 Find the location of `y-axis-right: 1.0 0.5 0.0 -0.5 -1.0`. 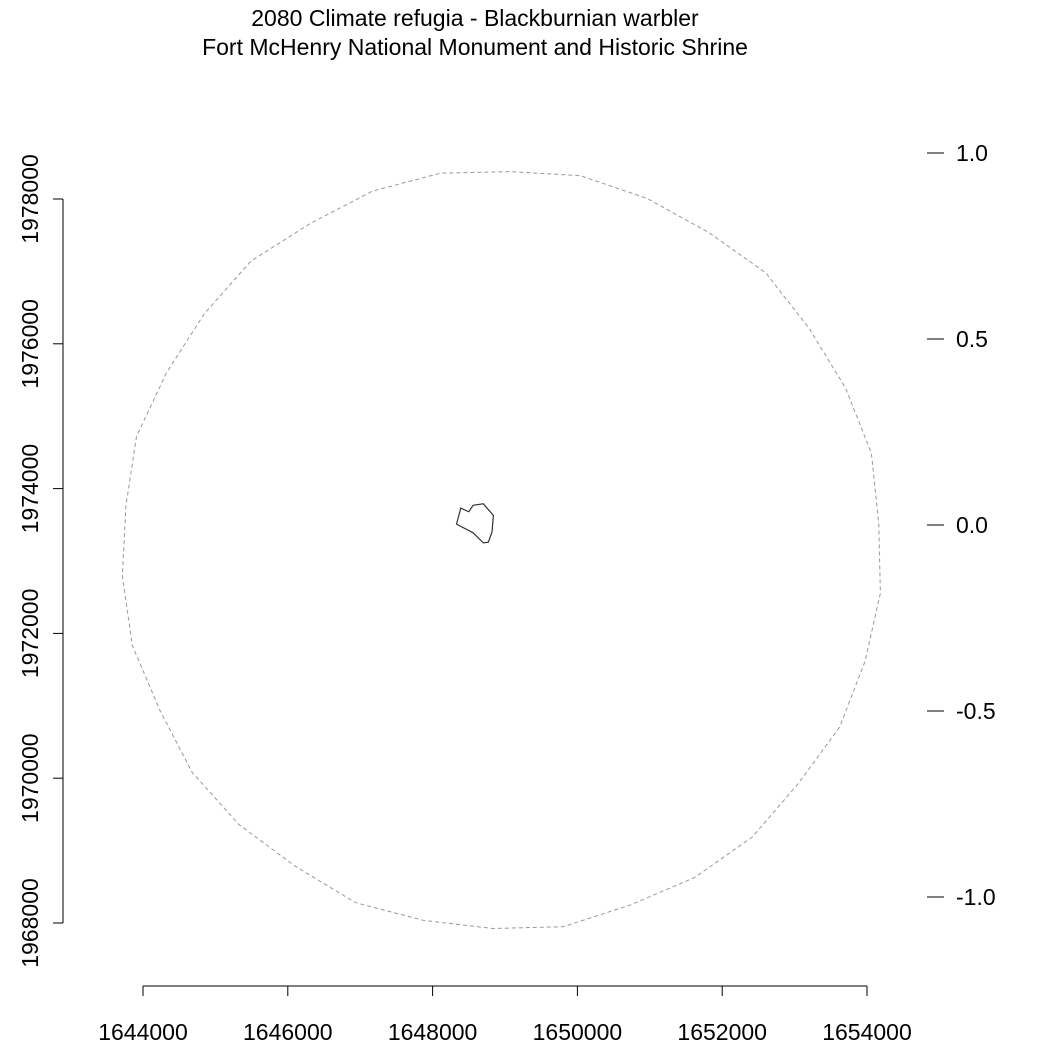

y-axis-right: 1.0 0.5 0.0 -0.5 -1.0 is located at coordinates (961, 525).